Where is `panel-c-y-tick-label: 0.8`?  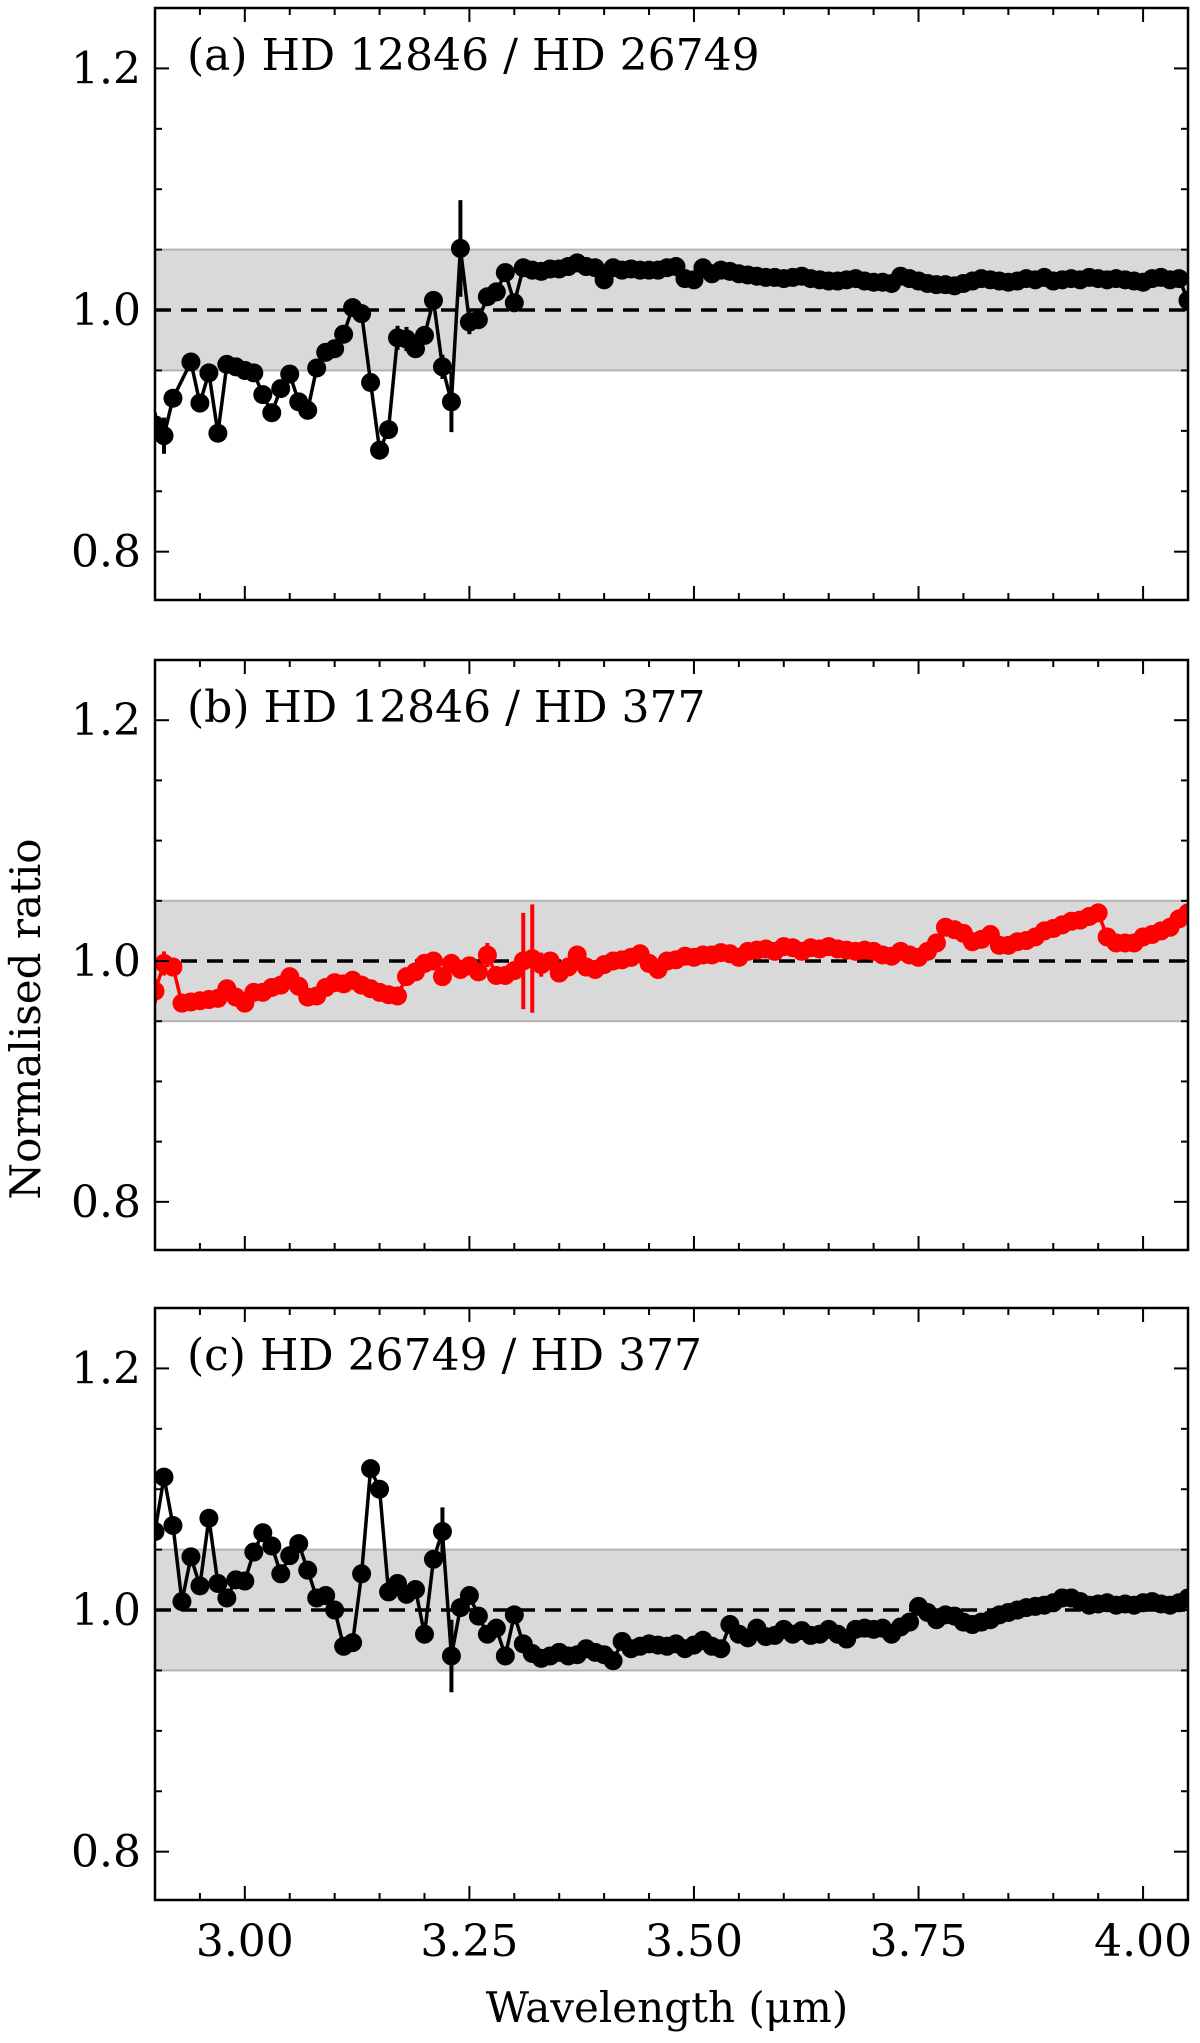 panel-c-y-tick-label: 0.8 is located at coordinates (106, 1852).